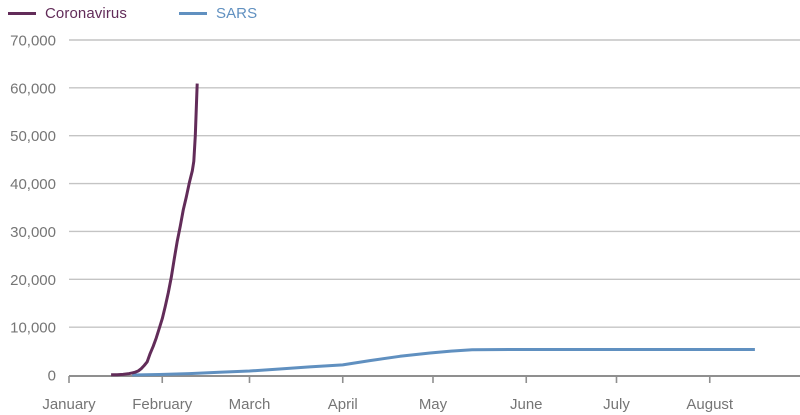  Describe the element at coordinates (33, 280) in the screenshot. I see `y-axis-label: 20,000` at that location.